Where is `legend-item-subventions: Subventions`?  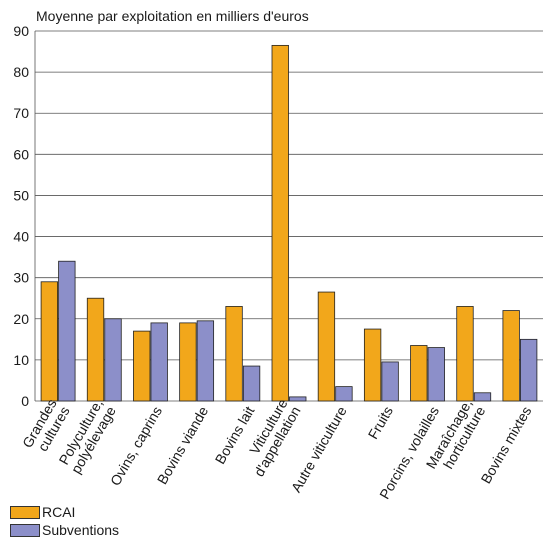 legend-item-subventions: Subventions is located at coordinates (64, 530).